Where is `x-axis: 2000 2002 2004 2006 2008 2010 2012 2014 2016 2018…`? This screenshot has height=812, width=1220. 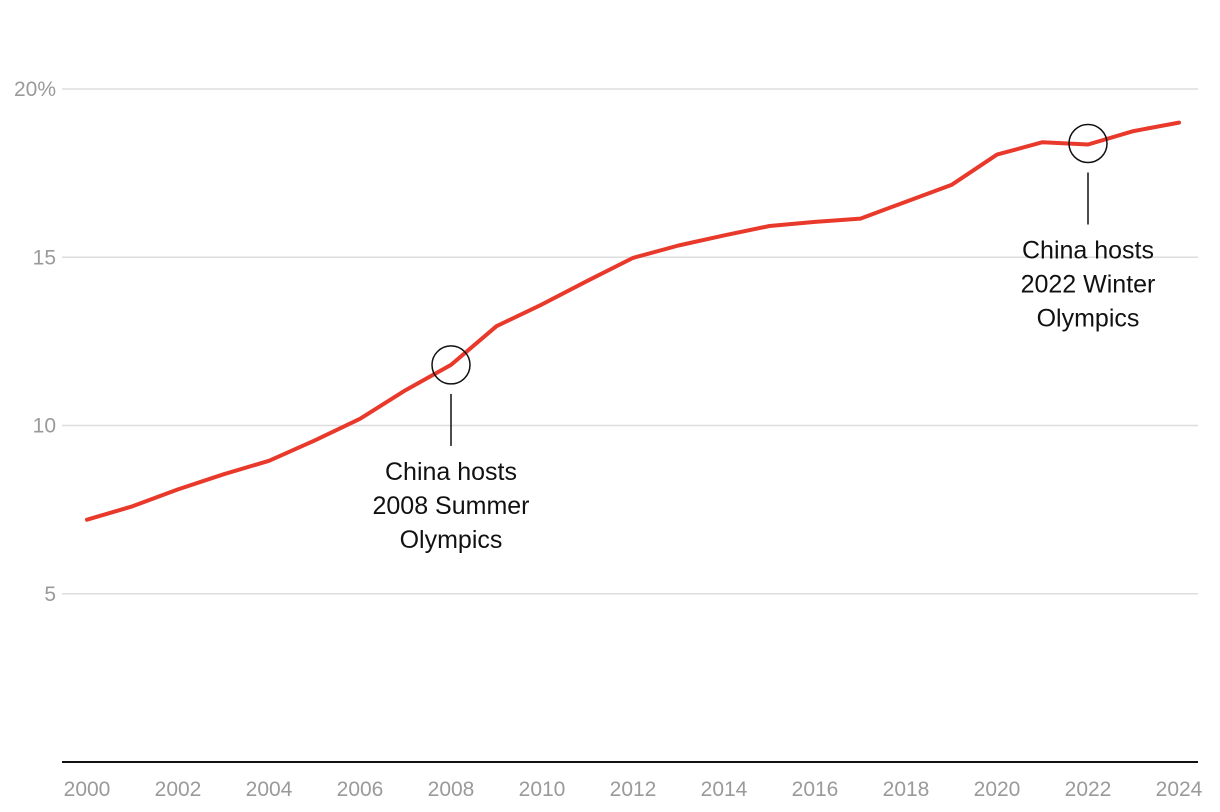 x-axis: 2000 2002 2004 2006 2008 2010 2012 2014 2016 2018… is located at coordinates (632, 781).